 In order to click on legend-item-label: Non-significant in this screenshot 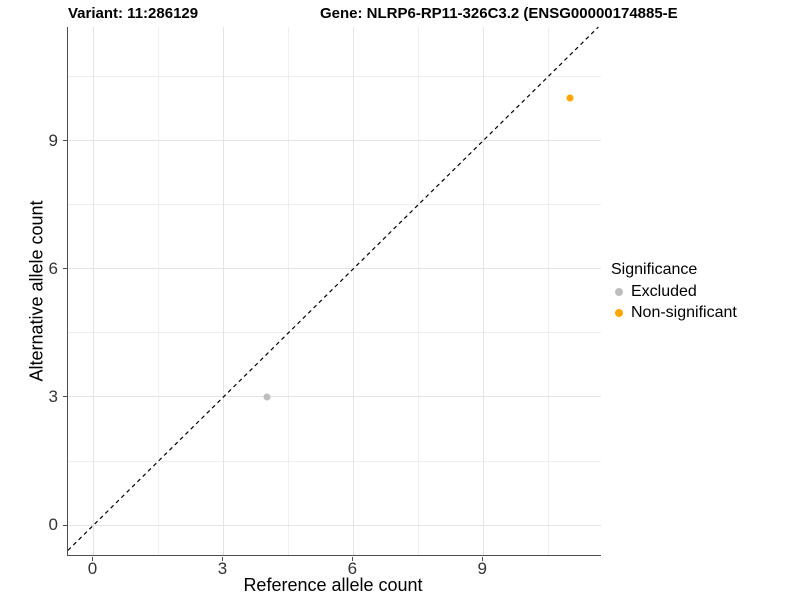, I will do `click(684, 312)`.